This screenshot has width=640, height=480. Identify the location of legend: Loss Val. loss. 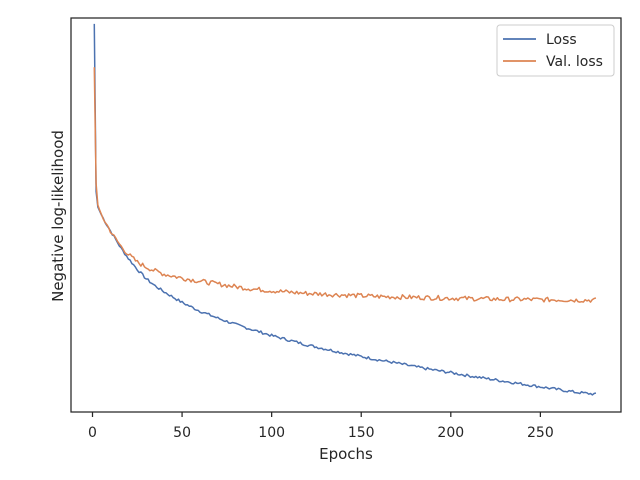
(555, 50).